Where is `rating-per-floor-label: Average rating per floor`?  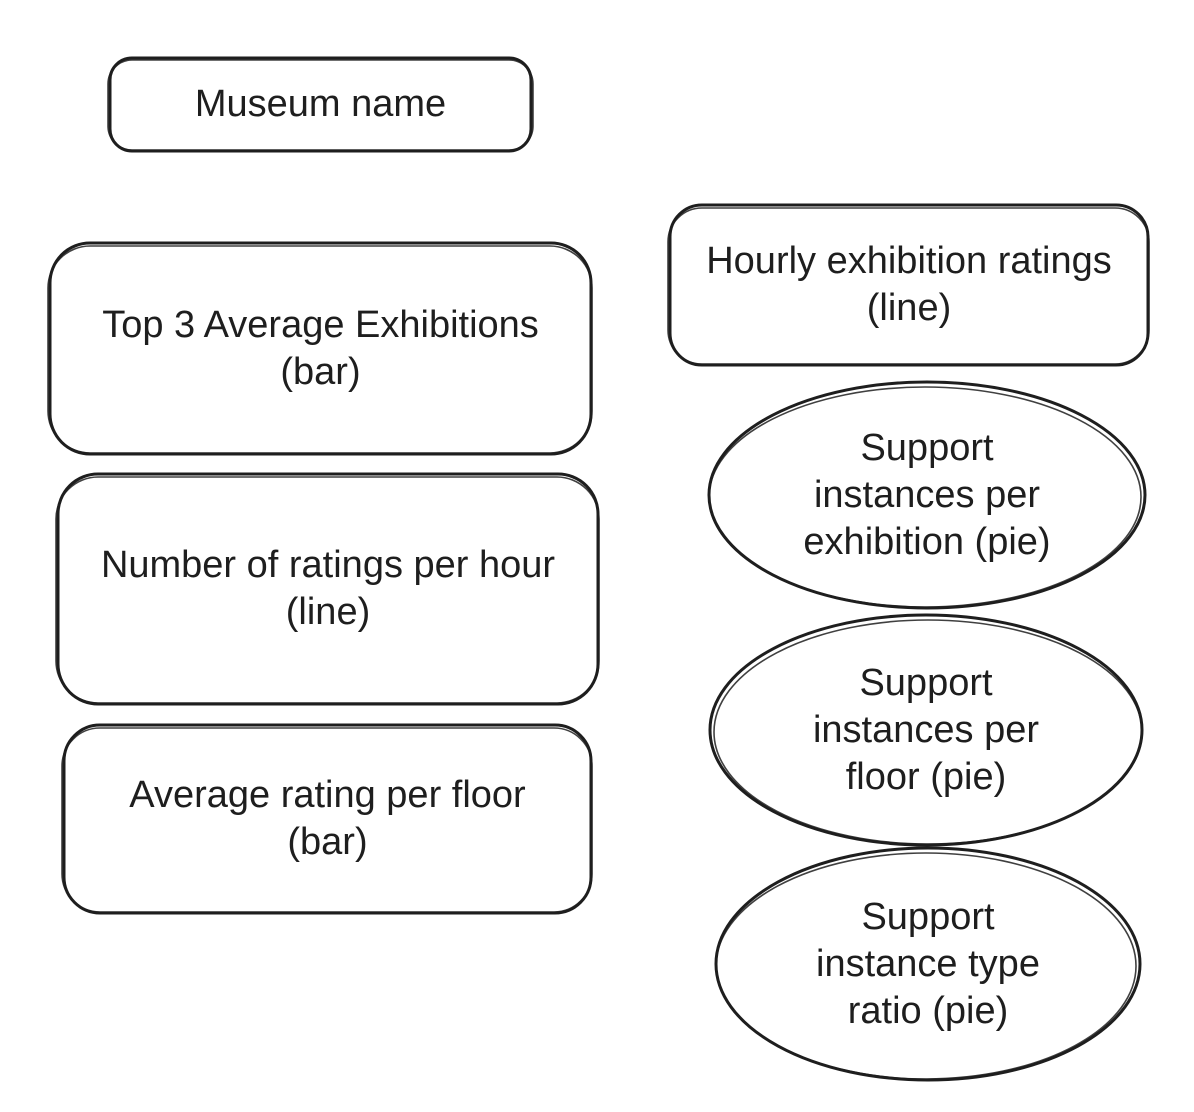 rating-per-floor-label: Average rating per floor is located at coordinates (327, 795).